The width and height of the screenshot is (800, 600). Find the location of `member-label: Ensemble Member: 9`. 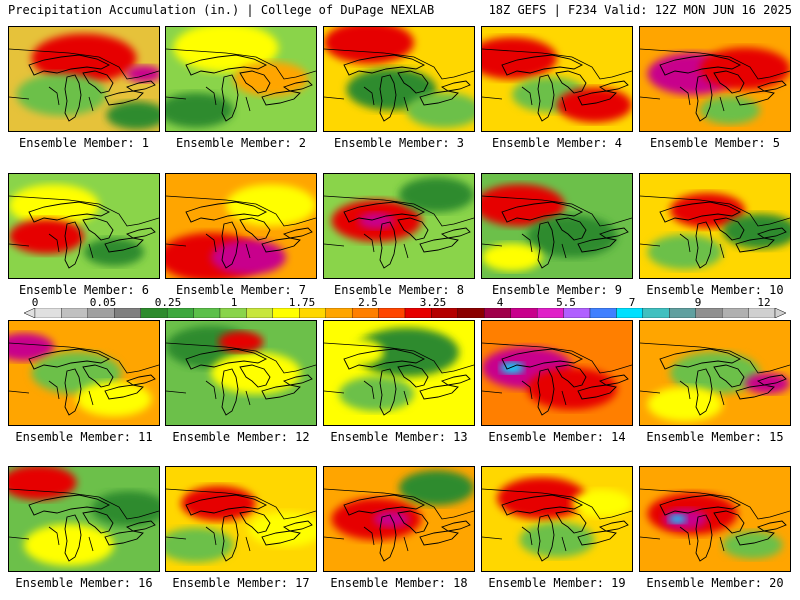

member-label: Ensemble Member: 9 is located at coordinates (557, 290).